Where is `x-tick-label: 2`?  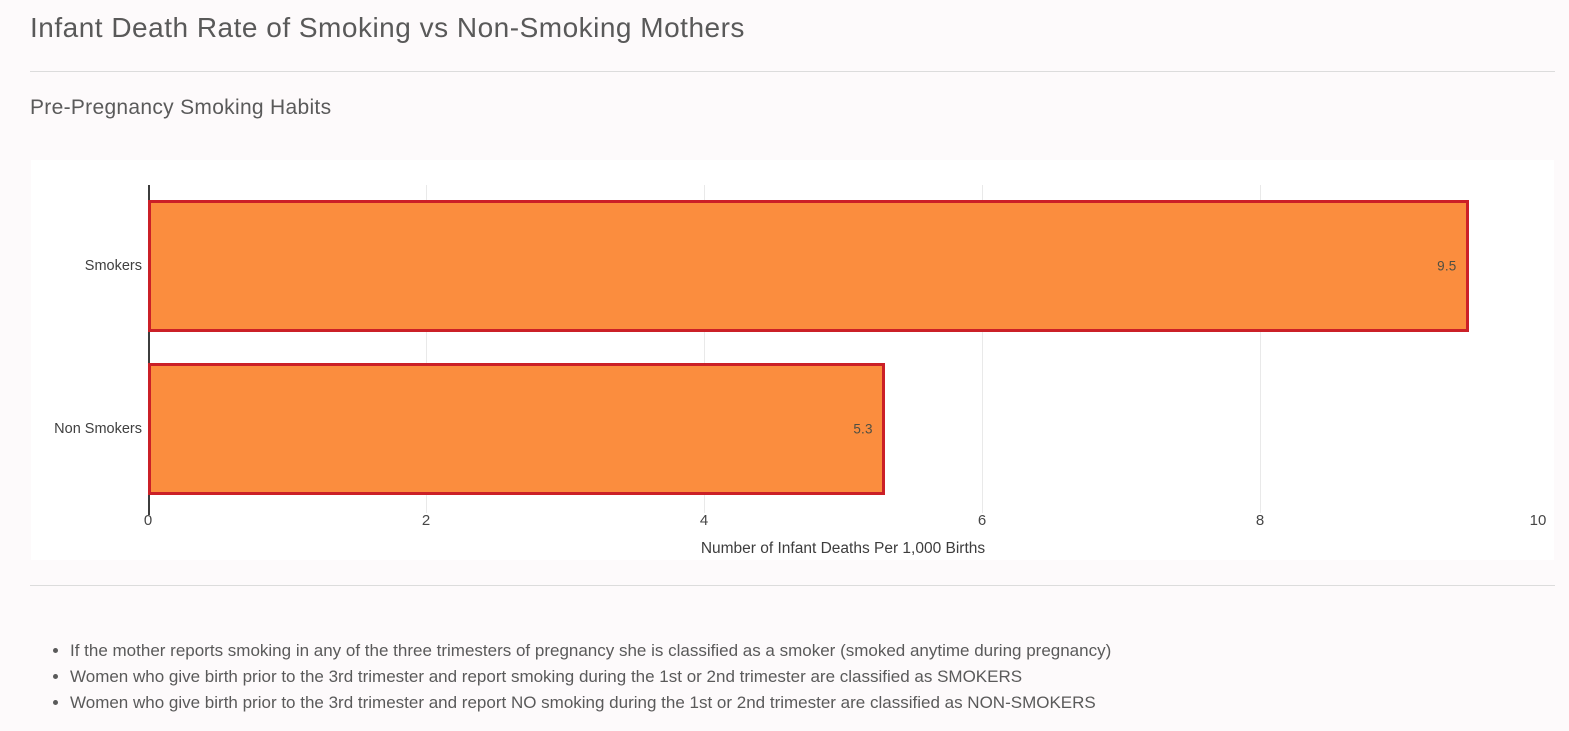
x-tick-label: 2 is located at coordinates (426, 520).